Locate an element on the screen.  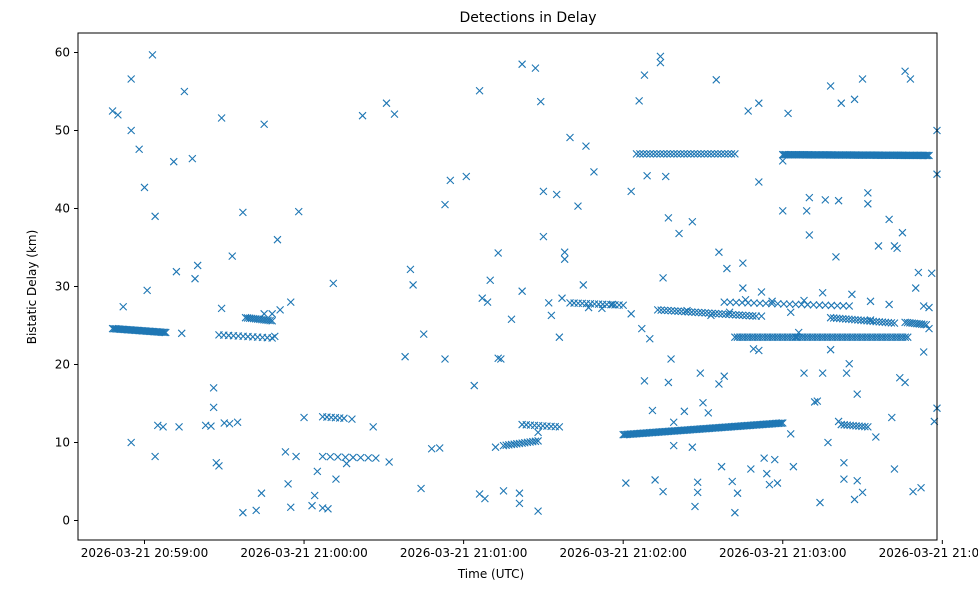
y-tick-label: 40 is located at coordinates (62, 209).